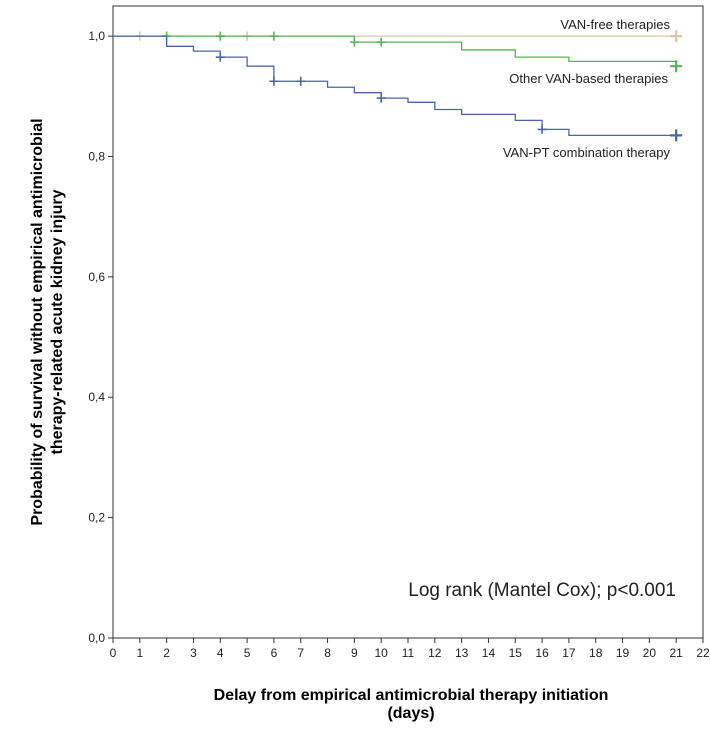 The image size is (710, 734). I want to click on x-tick-label: 10, so click(382, 653).